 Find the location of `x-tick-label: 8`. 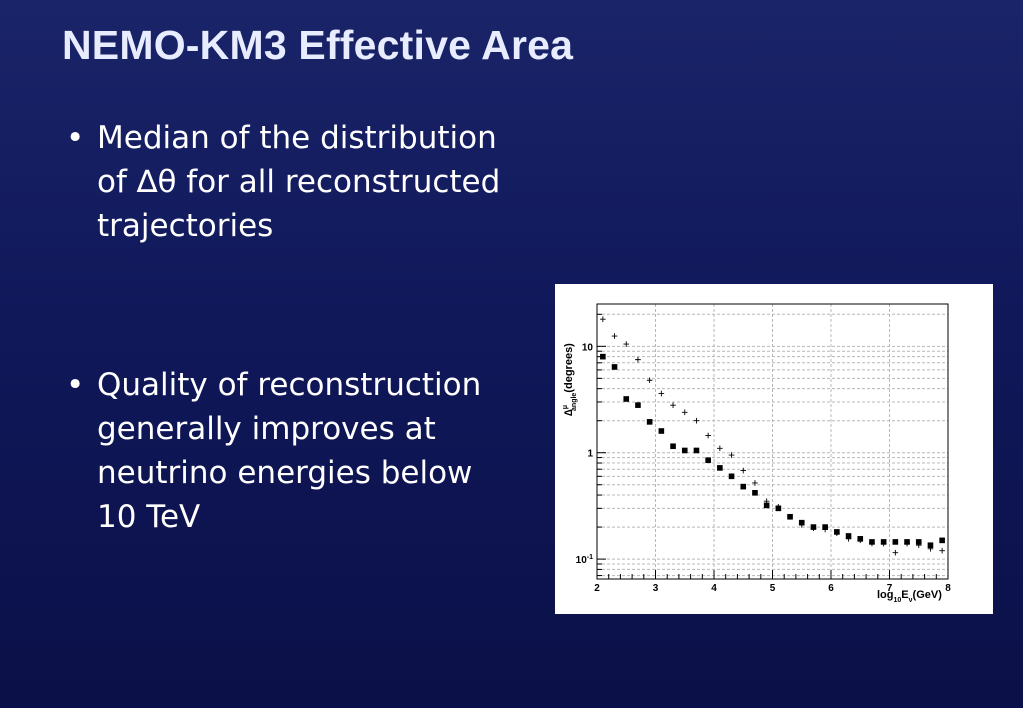

x-tick-label: 8 is located at coordinates (948, 588).